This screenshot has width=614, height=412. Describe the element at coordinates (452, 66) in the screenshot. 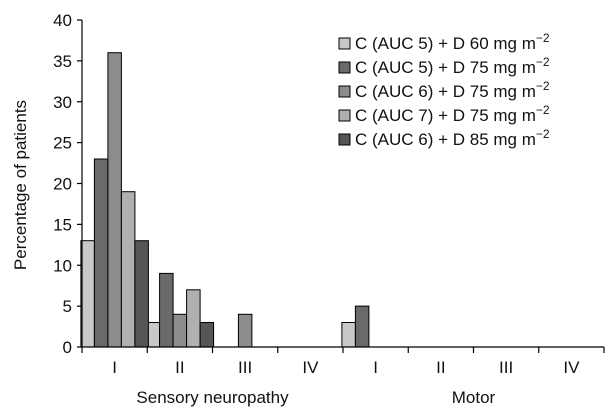

I see `legend-label: C (AUC 5) + D 75 mg m−2` at that location.